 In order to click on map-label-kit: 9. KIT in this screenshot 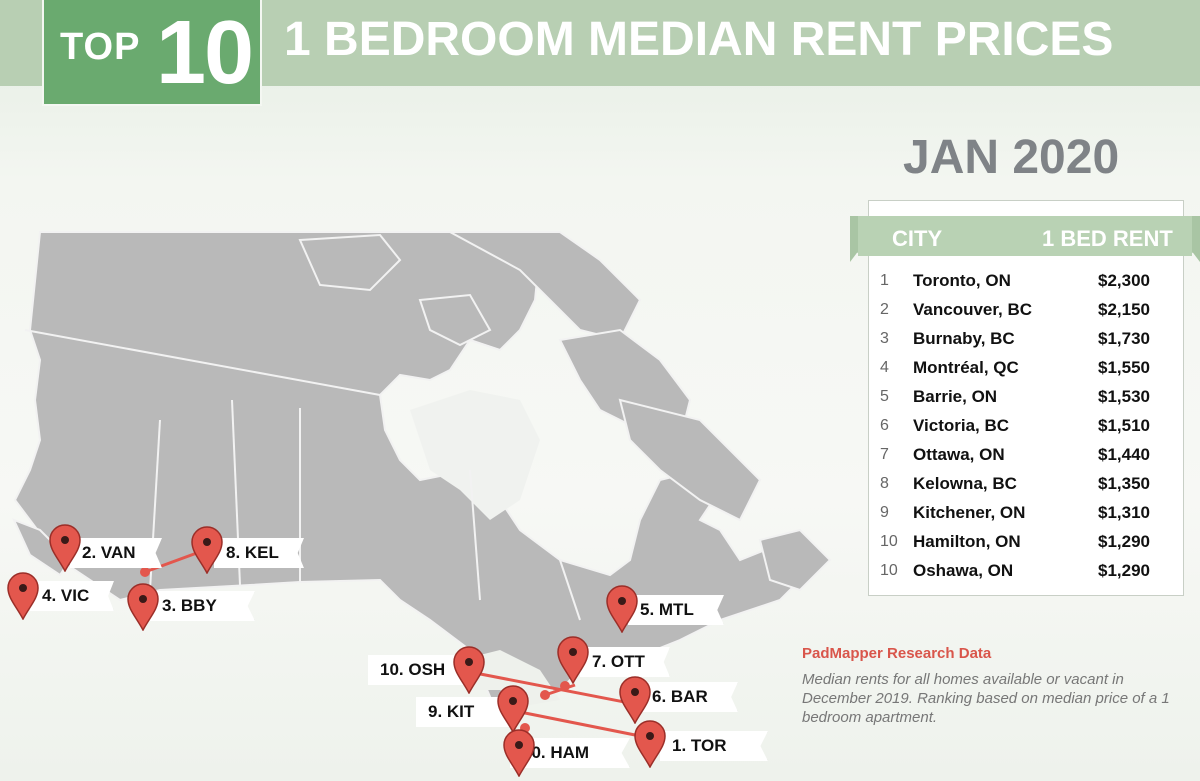, I will do `click(464, 712)`.